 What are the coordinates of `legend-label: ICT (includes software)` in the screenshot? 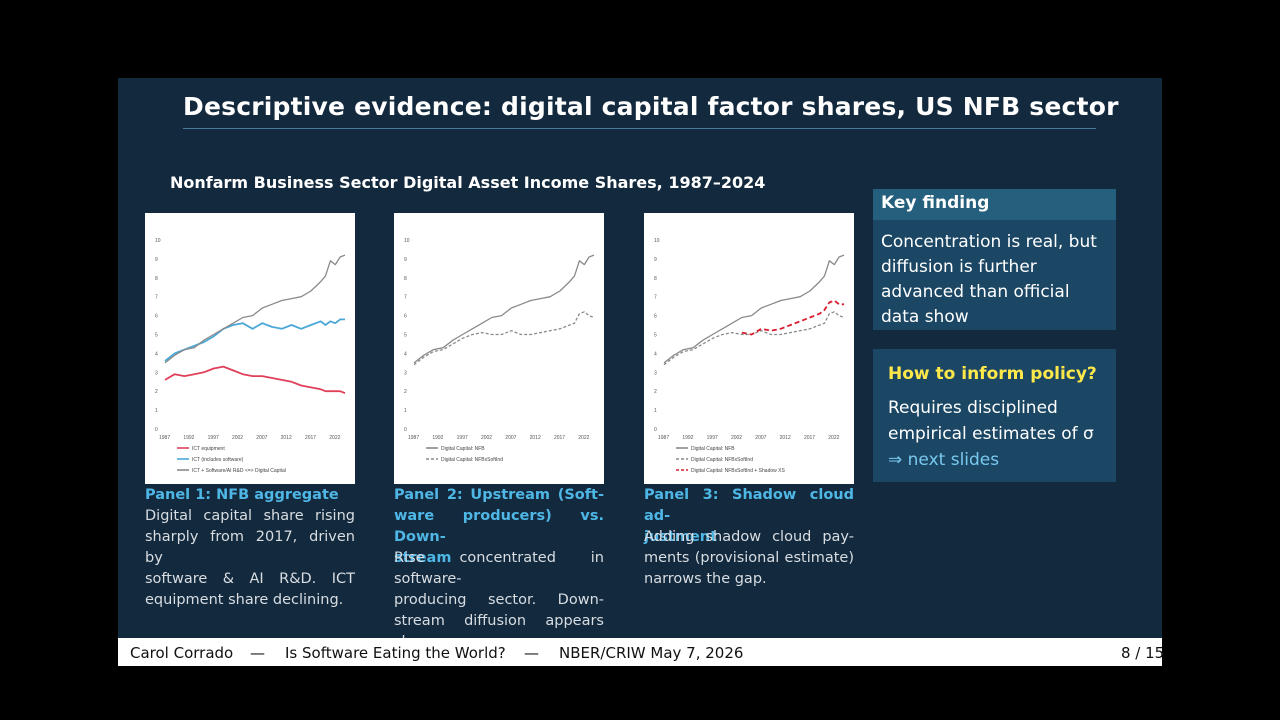 It's located at (218, 460).